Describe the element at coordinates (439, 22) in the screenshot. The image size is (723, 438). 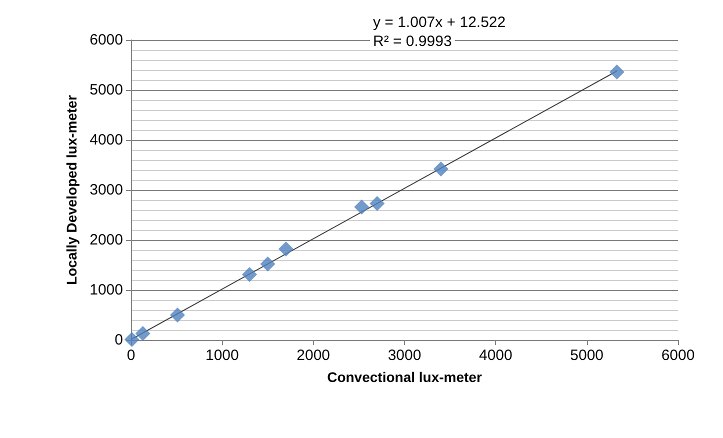
I see `text: y = 1.007x + 12.522` at that location.